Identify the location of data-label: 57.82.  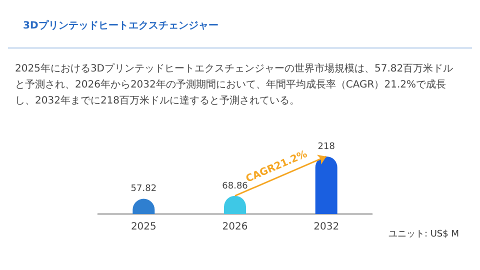
(143, 189).